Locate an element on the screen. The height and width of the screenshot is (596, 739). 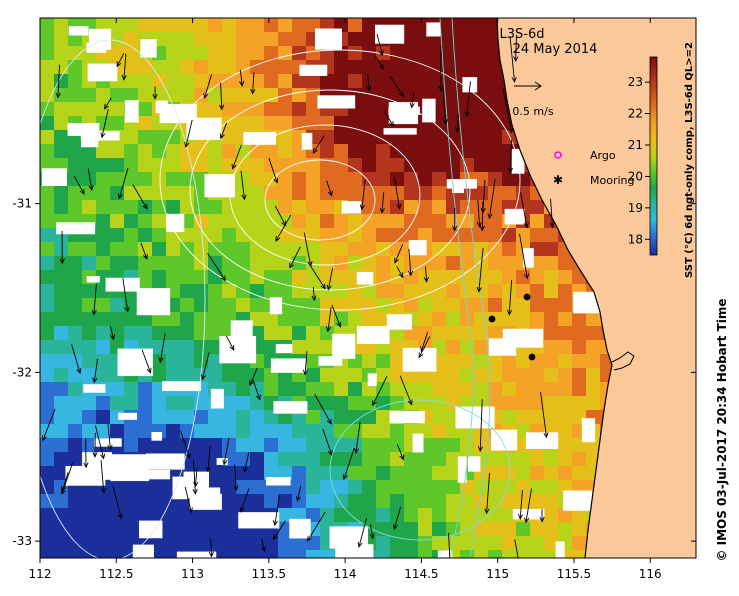
mooring-marker is located at coordinates (492, 319).